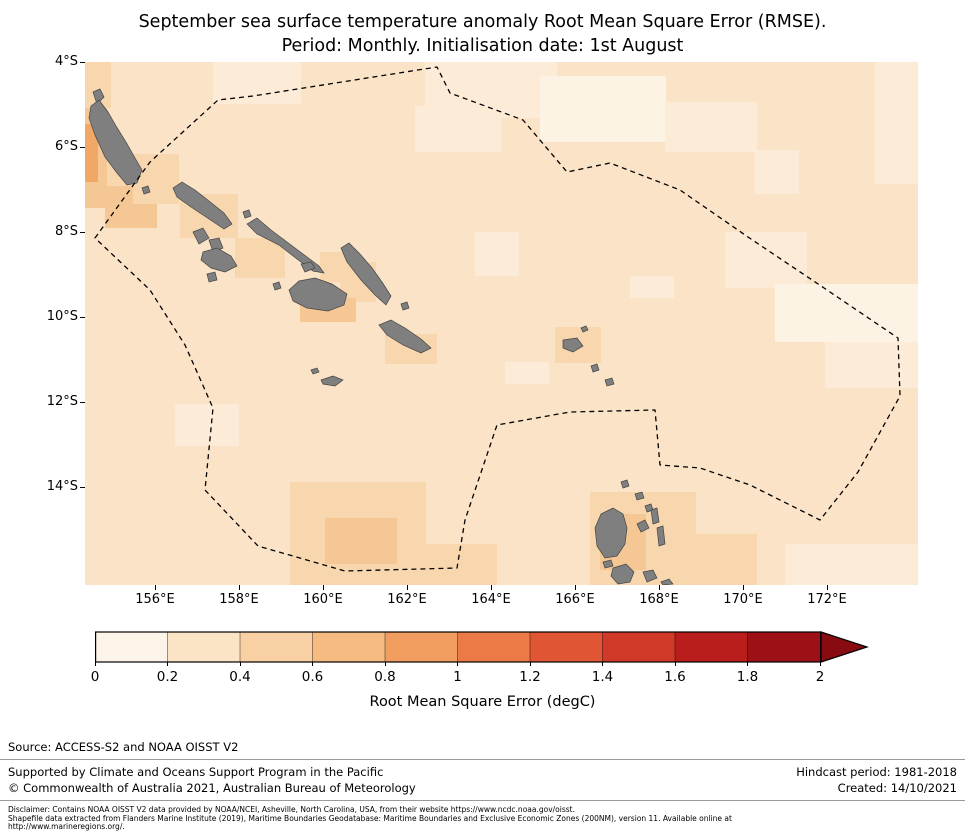 The height and width of the screenshot is (839, 965). What do you see at coordinates (62, 316) in the screenshot?
I see `lat-tick-label: 10°S` at bounding box center [62, 316].